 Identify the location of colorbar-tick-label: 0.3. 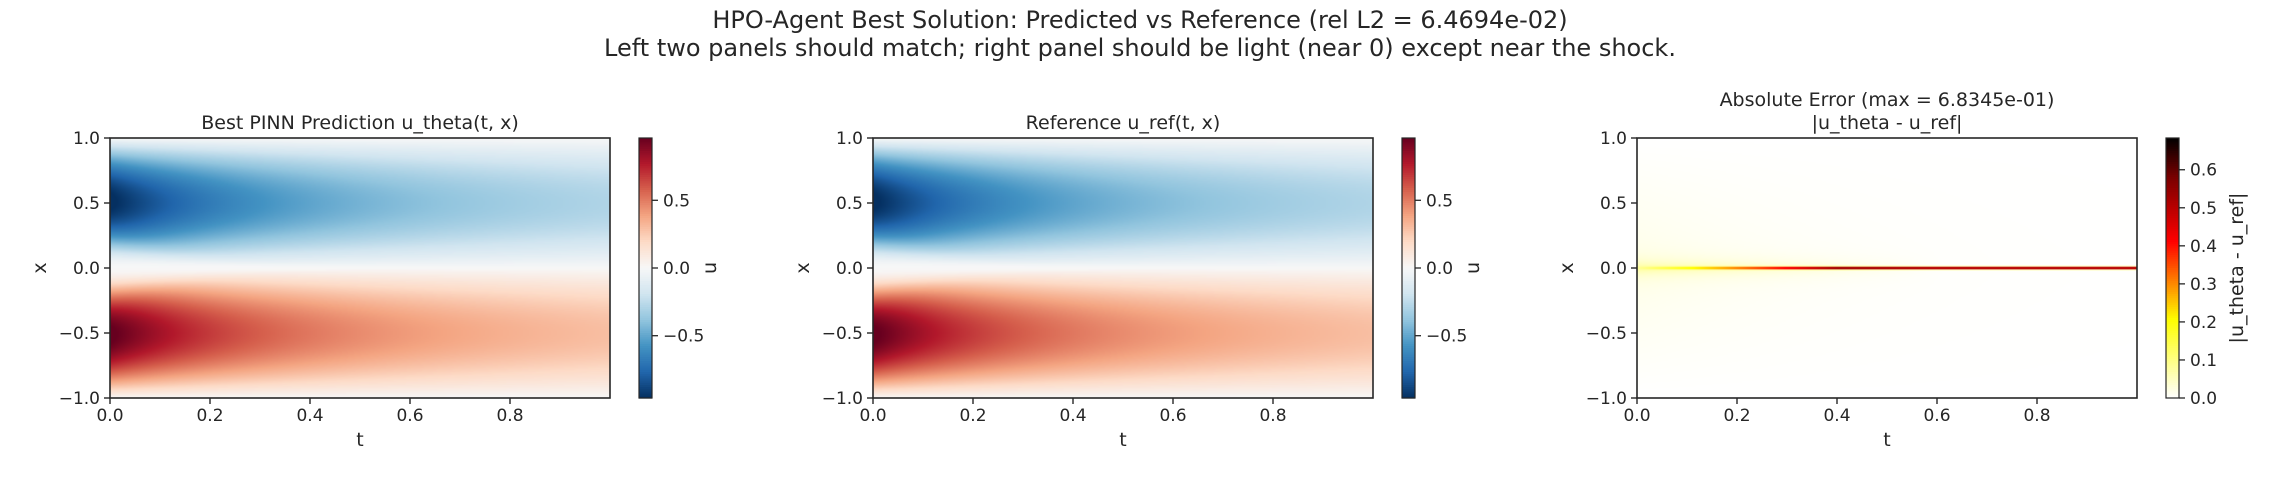
(2203, 285).